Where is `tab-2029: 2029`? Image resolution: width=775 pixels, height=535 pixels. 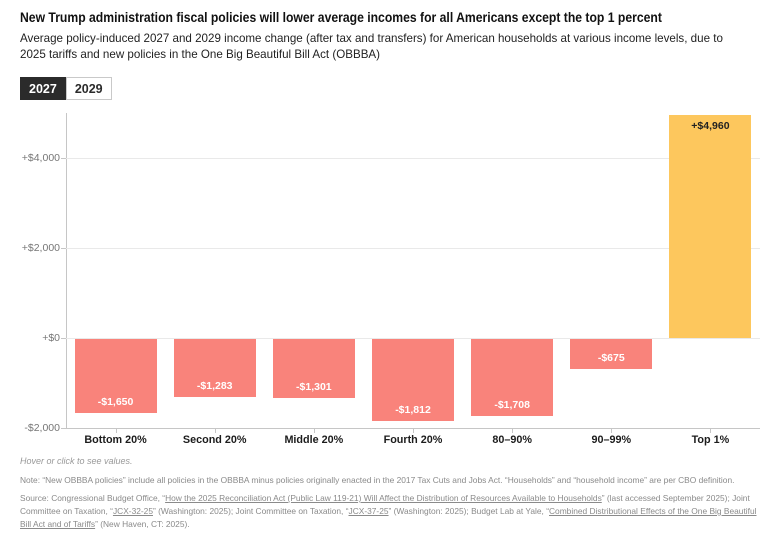 tab-2029: 2029 is located at coordinates (88, 88).